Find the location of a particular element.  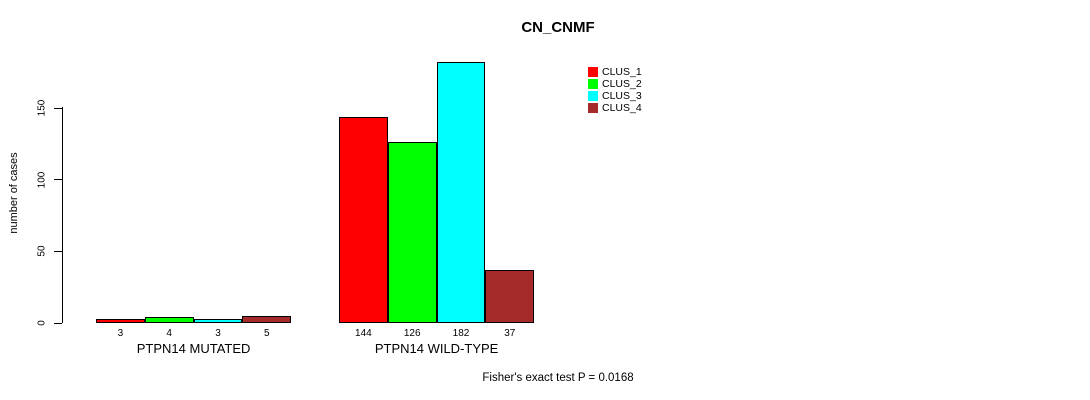

x-category-label: PTPN14 WILD-TYPE is located at coordinates (436, 348).